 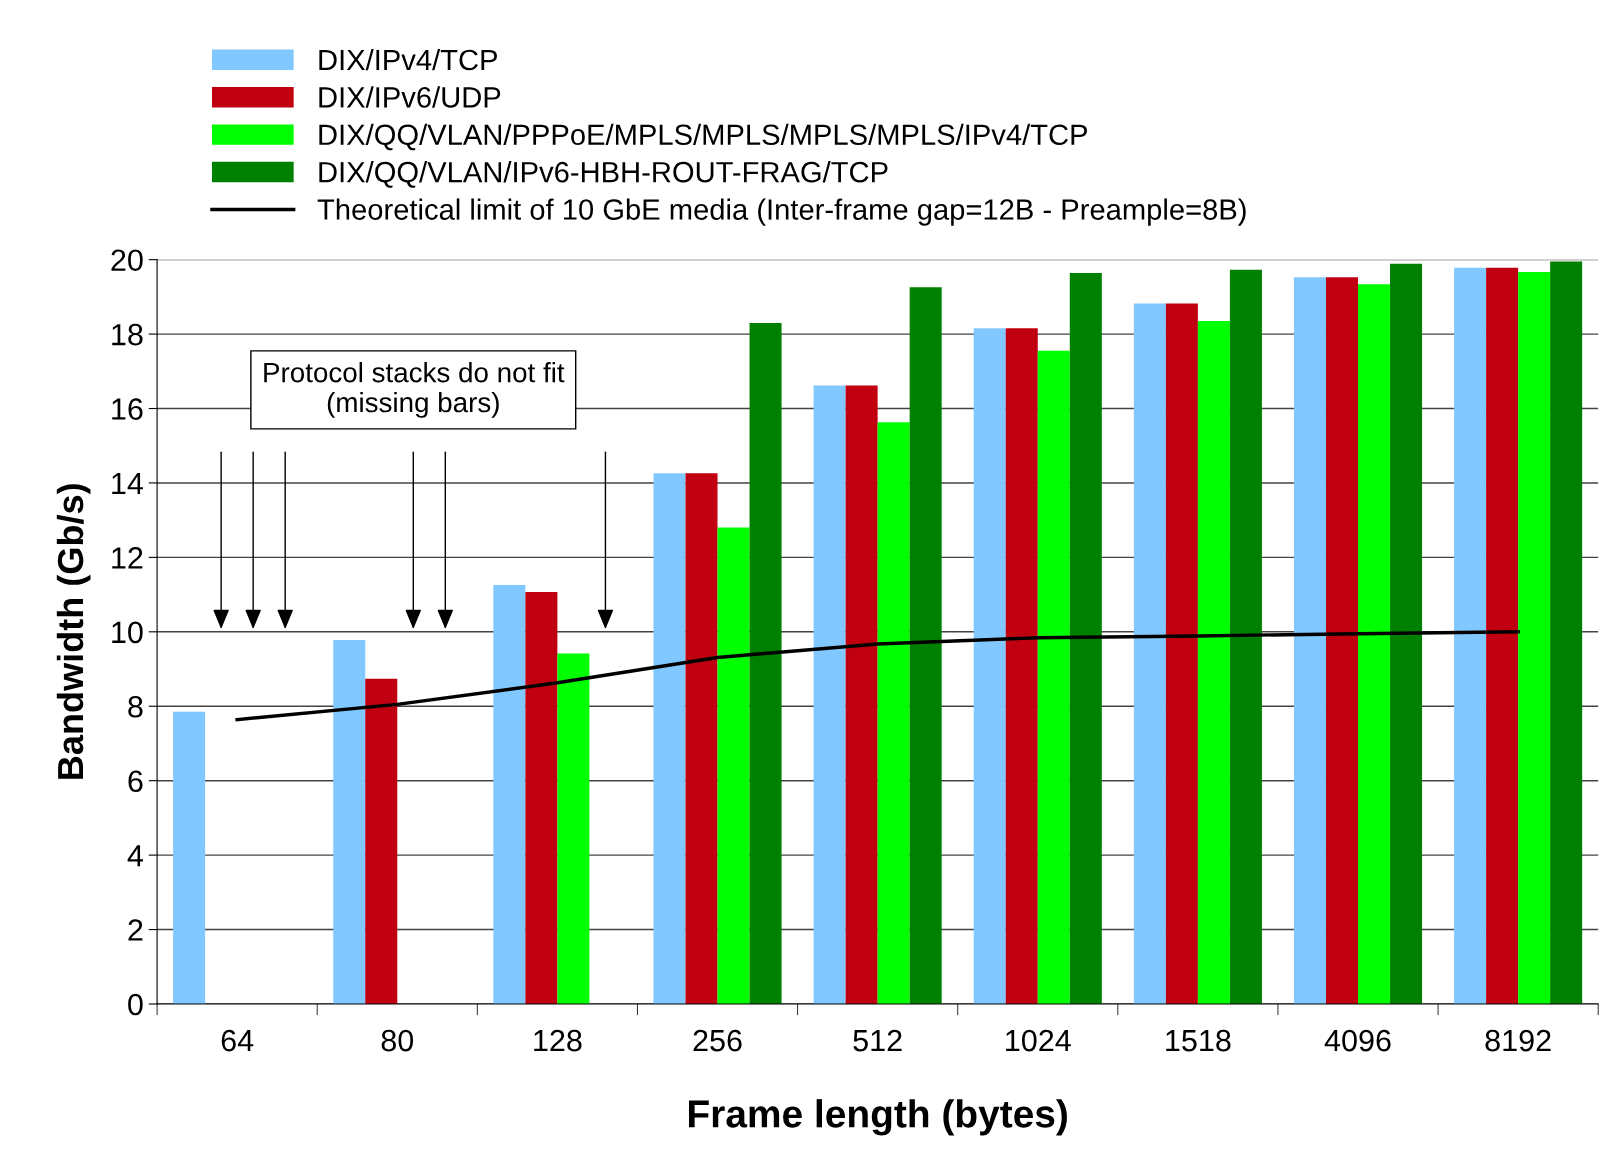 I want to click on x-tick-label: 256, so click(x=717, y=1040).